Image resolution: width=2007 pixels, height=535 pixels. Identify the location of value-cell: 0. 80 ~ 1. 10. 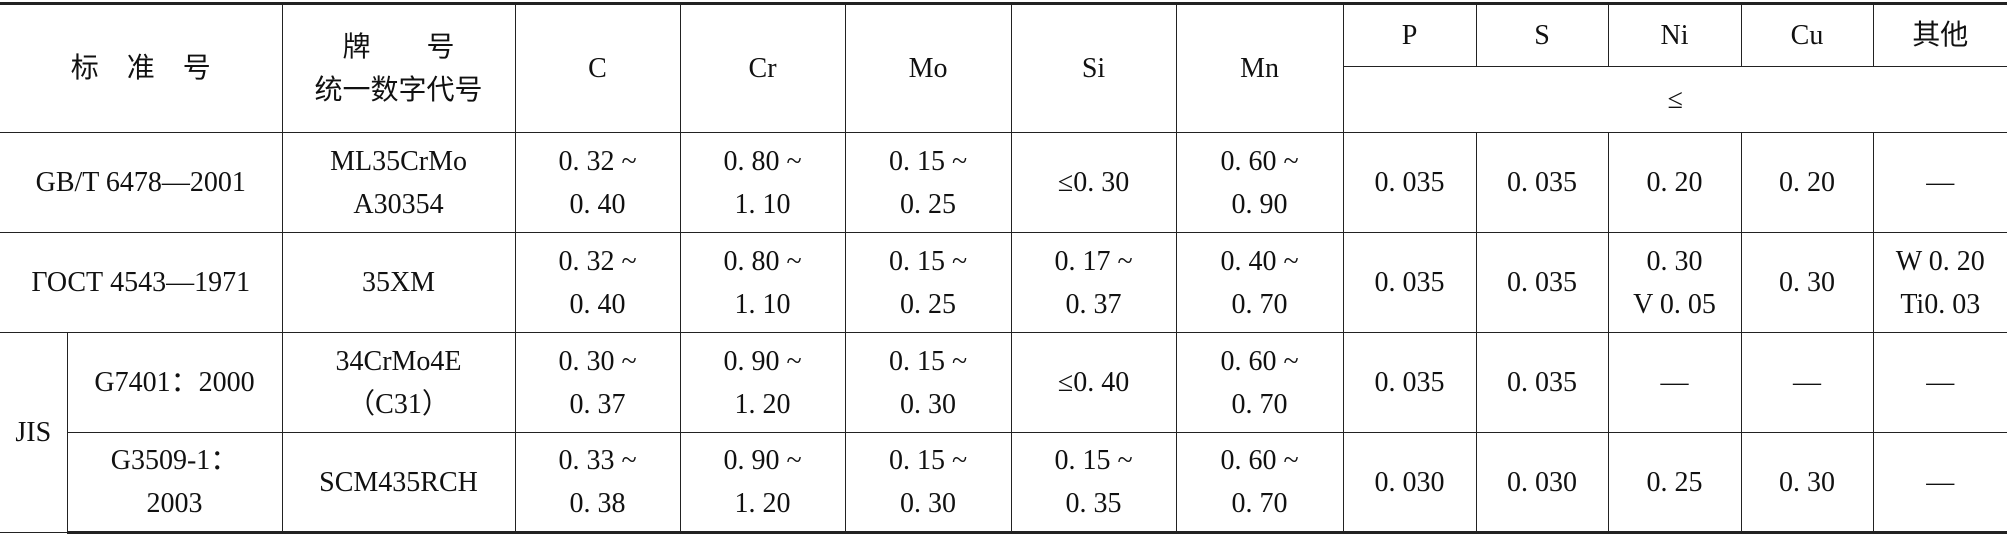
(762, 182).